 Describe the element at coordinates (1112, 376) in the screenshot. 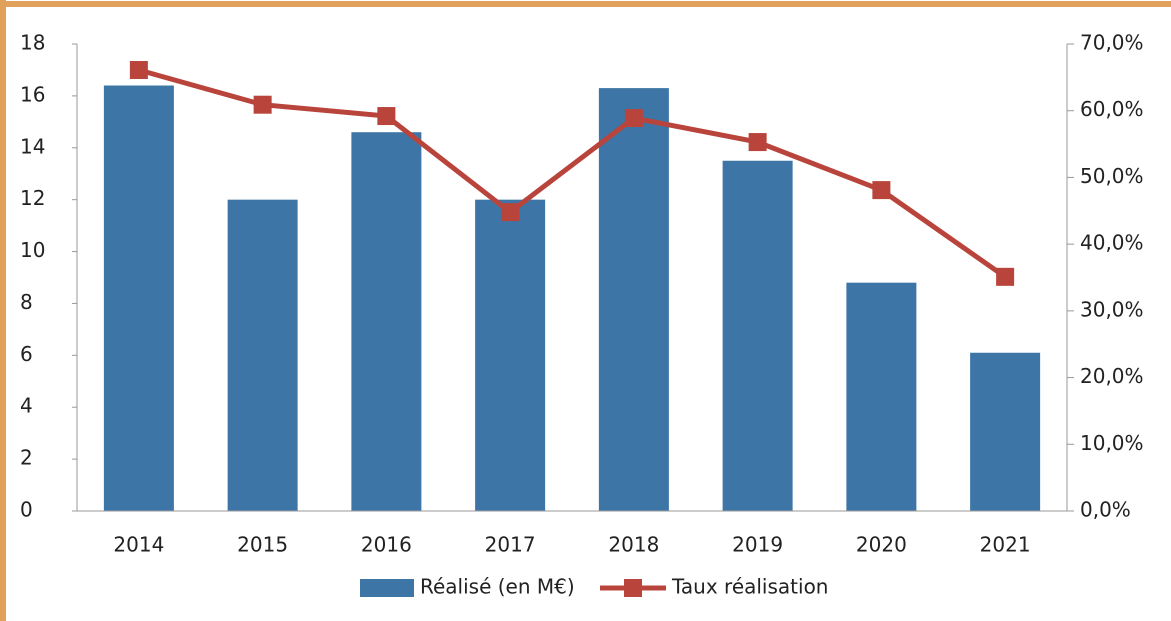

I see `y2-tick-label: 20,0%` at that location.